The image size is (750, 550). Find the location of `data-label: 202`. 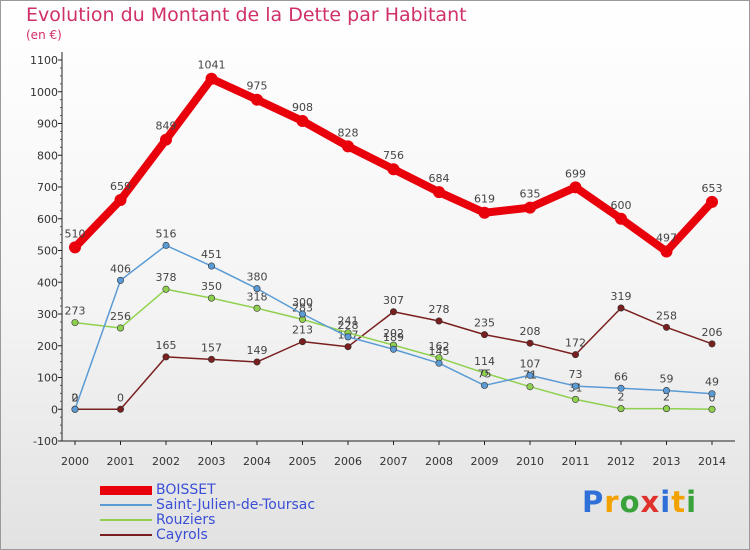

data-label: 202 is located at coordinates (393, 333).